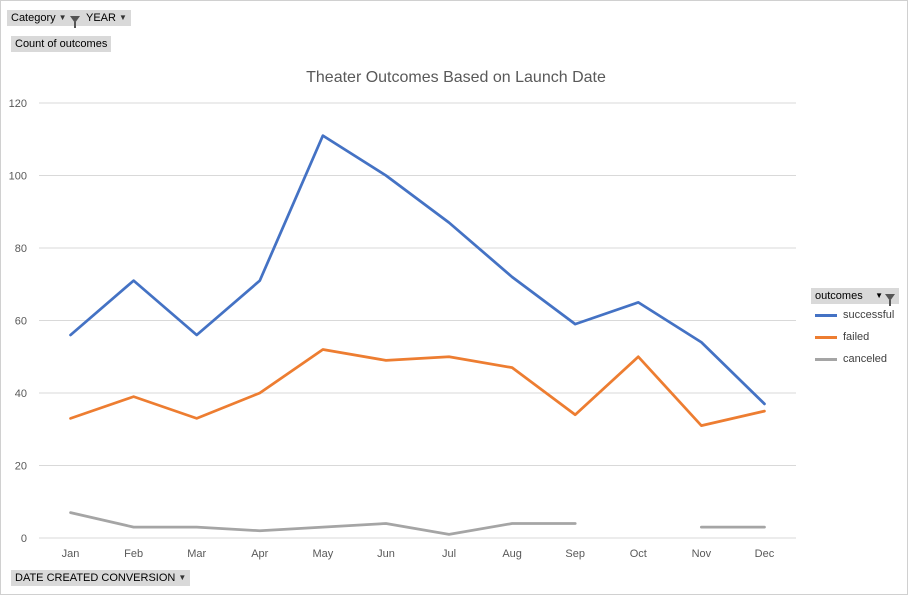 The image size is (908, 595). Describe the element at coordinates (512, 554) in the screenshot. I see `x-tick-label: Aug` at that location.